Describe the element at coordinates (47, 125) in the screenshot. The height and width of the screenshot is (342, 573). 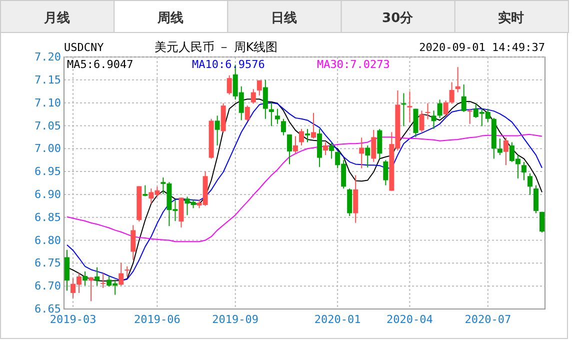
I see `y-tick-label: 7.05` at that location.